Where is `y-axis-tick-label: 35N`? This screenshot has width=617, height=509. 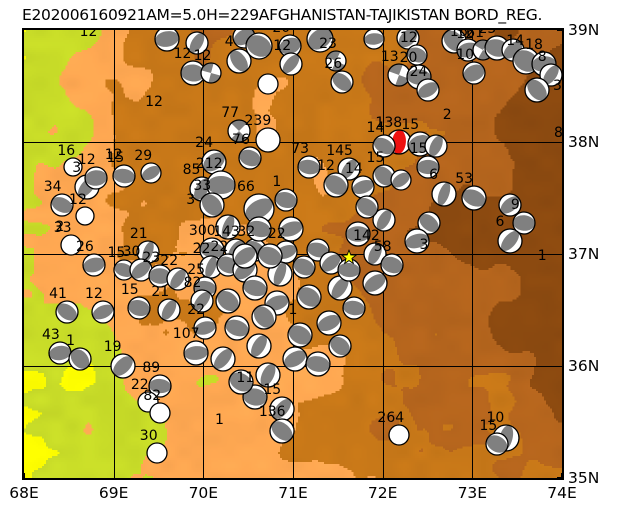
y-axis-tick-label: 35N is located at coordinates (584, 478).